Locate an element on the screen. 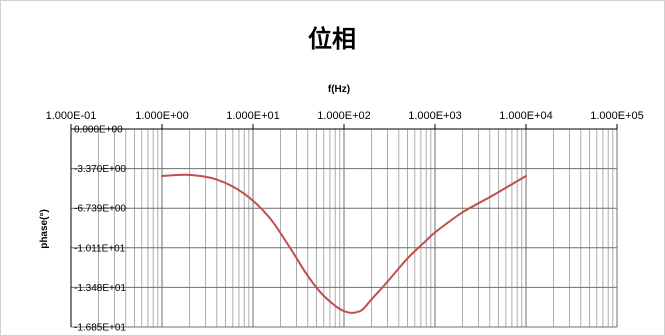  chart-title: 位相 is located at coordinates (332, 39).